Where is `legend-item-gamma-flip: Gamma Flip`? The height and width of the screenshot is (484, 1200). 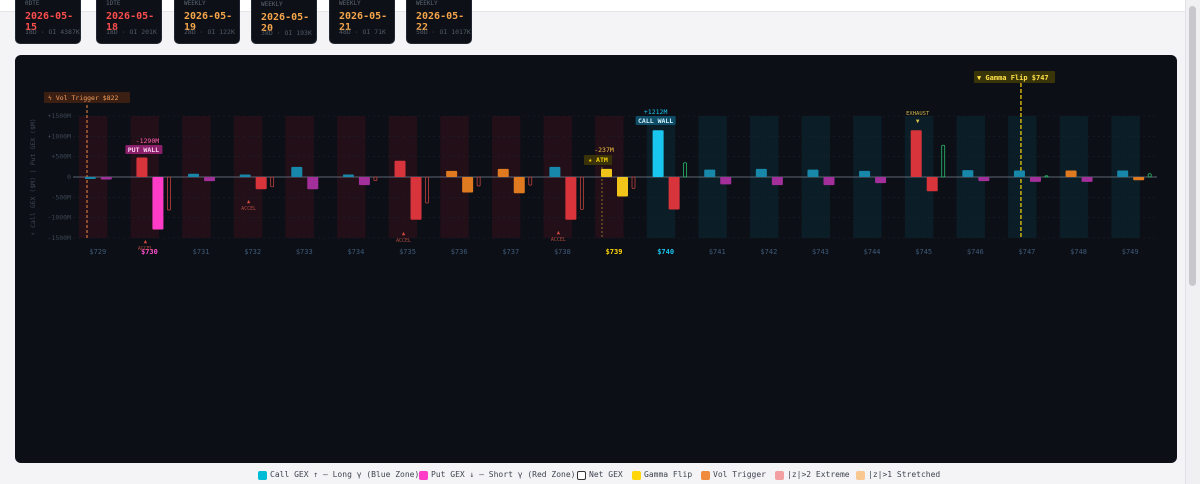
legend-item-gamma-flip: Gamma Flip is located at coordinates (662, 475).